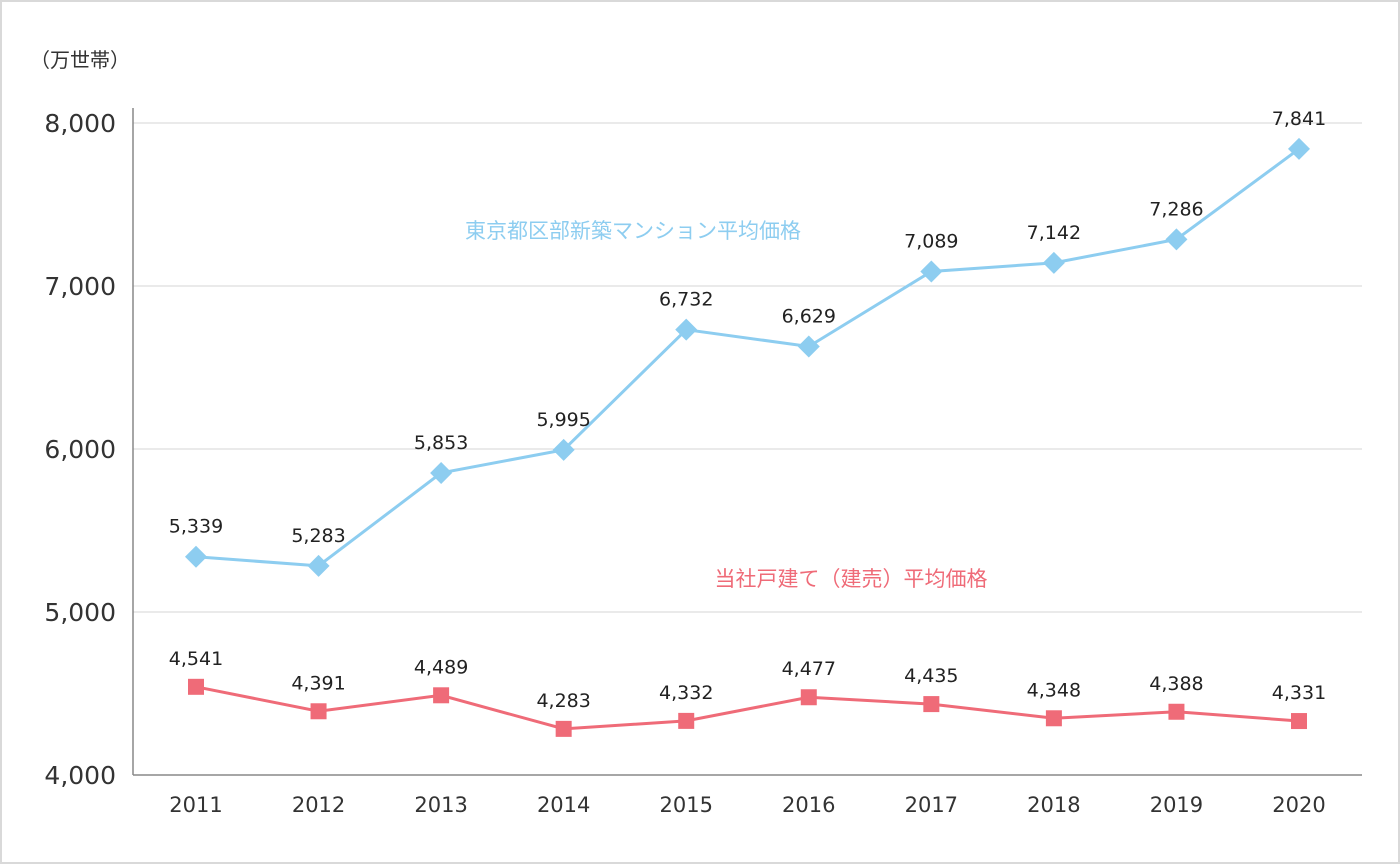 Image resolution: width=1400 pixels, height=864 pixels. Describe the element at coordinates (1299, 693) in the screenshot. I see `data-label: 4,331` at that location.